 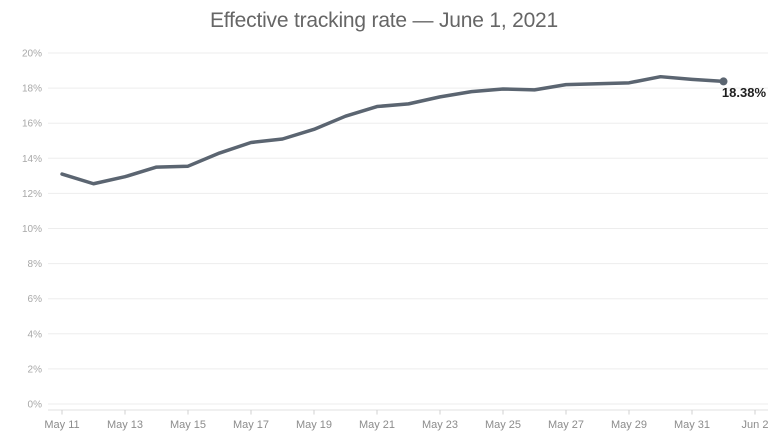 I want to click on y-tick-label: 12%, so click(x=32, y=194).